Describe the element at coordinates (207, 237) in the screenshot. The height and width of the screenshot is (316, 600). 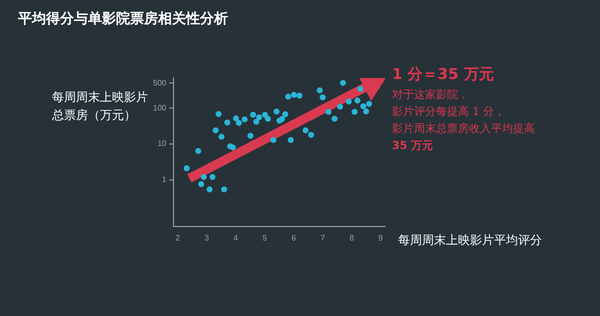
I see `x-tick-label: 3` at that location.